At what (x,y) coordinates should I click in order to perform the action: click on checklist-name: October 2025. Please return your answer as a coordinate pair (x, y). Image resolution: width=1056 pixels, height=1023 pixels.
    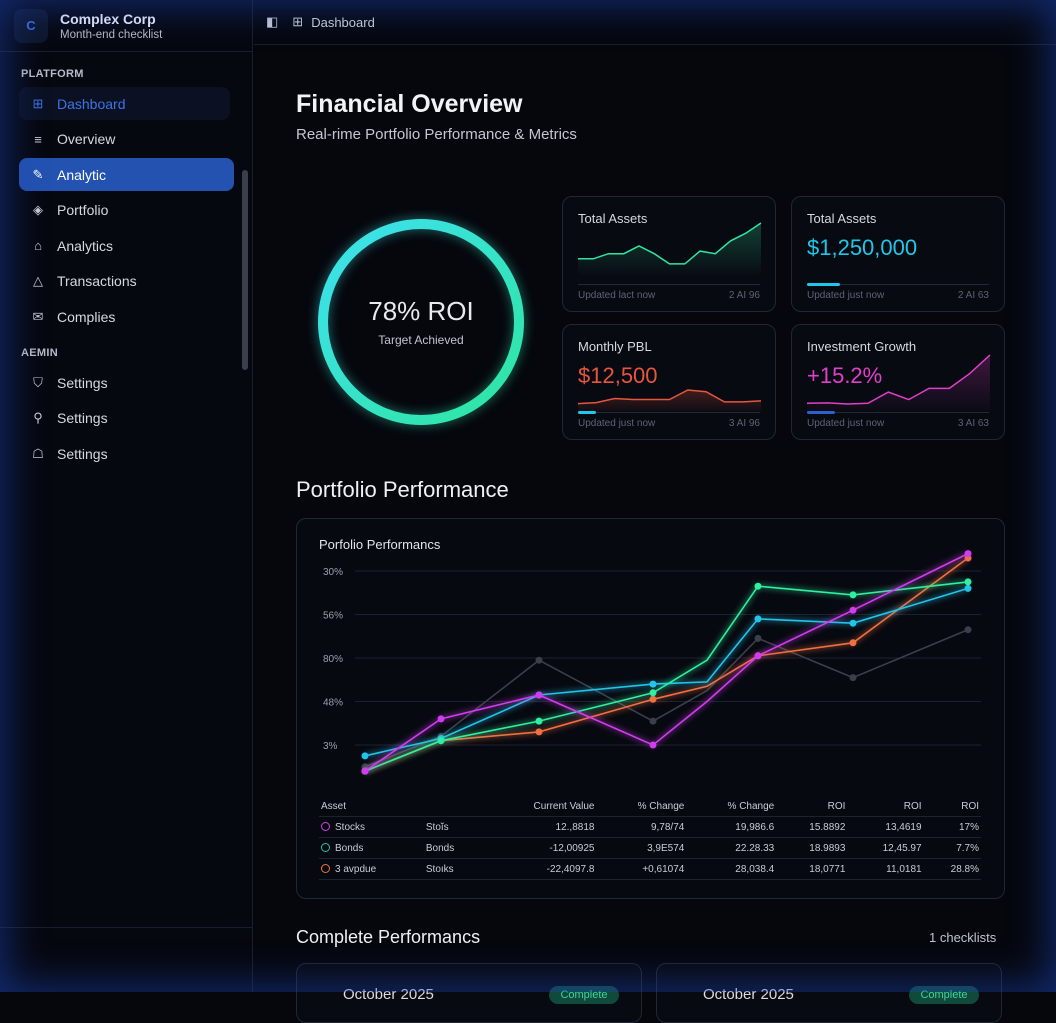
    Looking at the image, I should click on (748, 994).